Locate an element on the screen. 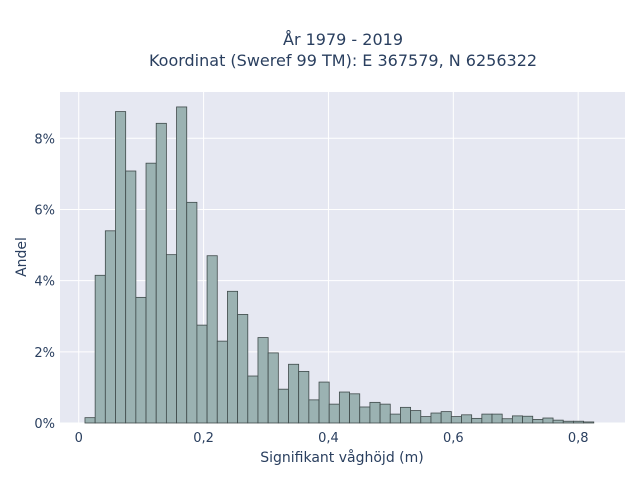 This screenshot has height=480, width=640. x-tick-label: 0,4 is located at coordinates (328, 438).